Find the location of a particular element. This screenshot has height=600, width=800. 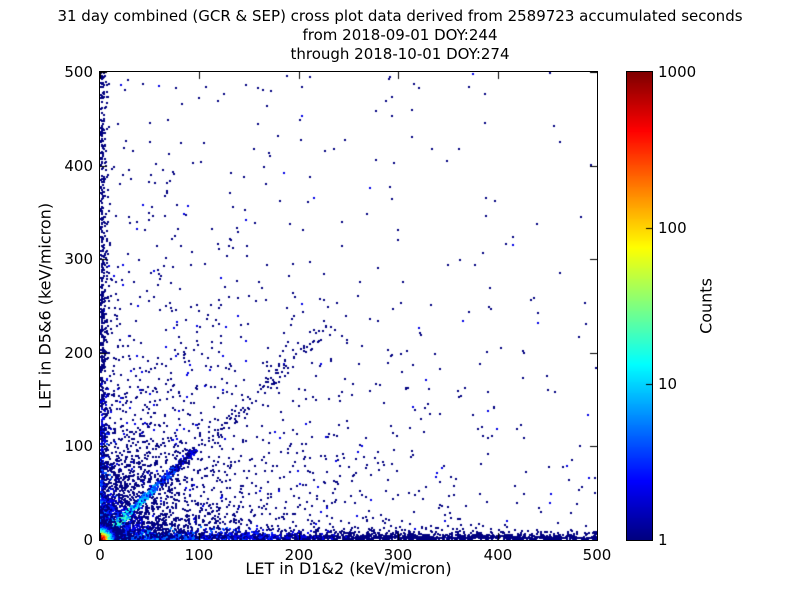

colorbar is located at coordinates (639, 306).